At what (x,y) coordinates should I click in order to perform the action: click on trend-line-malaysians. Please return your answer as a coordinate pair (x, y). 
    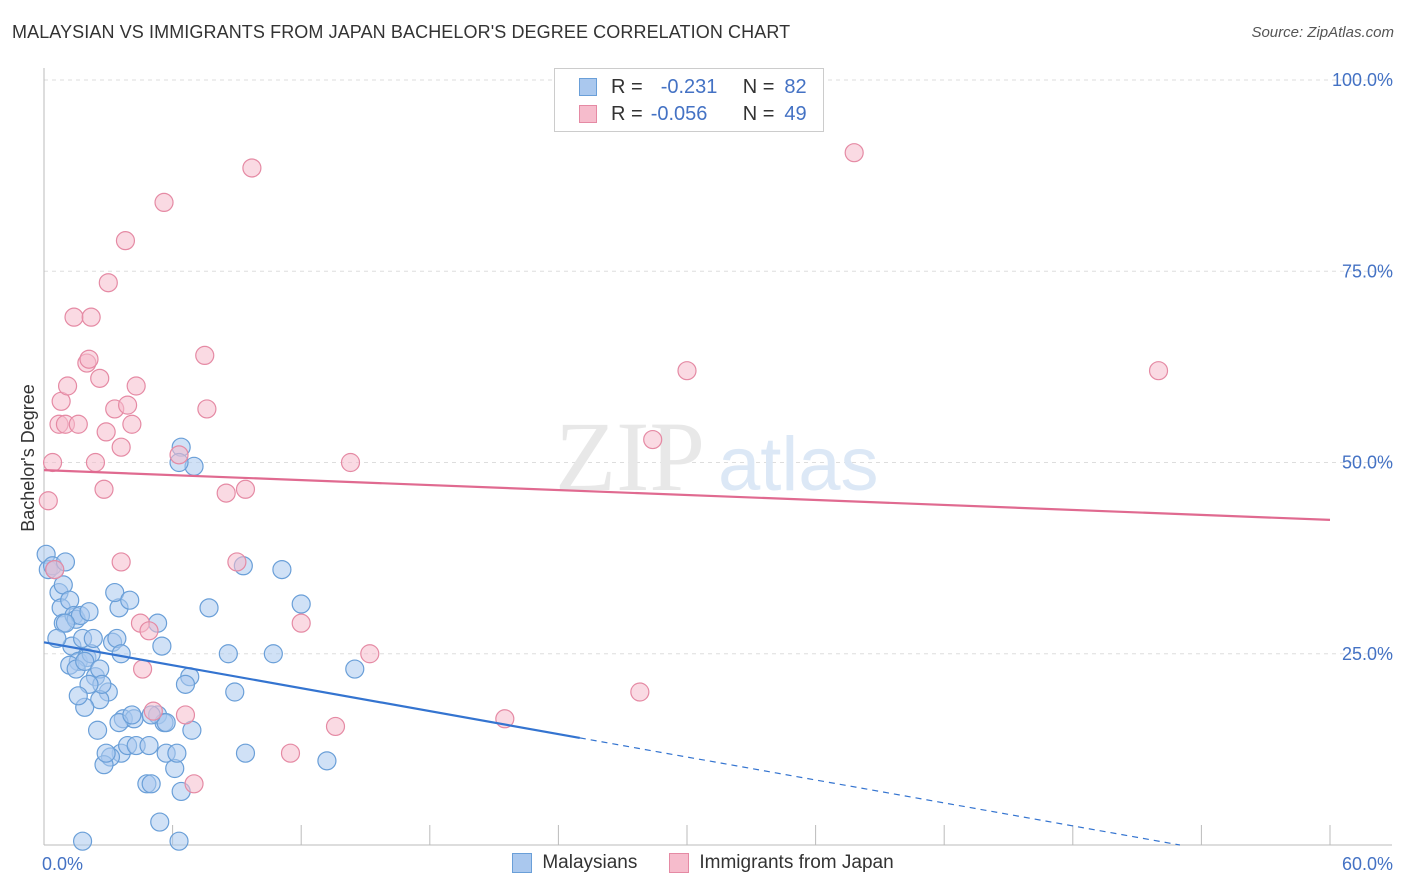
    Looking at the image, I should click on (312, 690).